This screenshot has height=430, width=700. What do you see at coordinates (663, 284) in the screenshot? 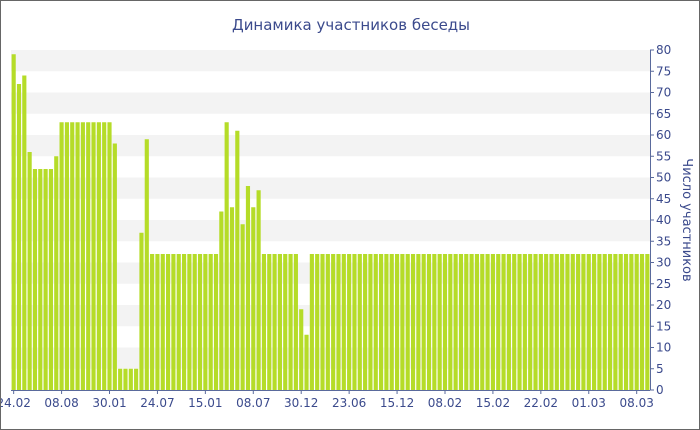
I see `y-tick-label: 25` at bounding box center [663, 284].